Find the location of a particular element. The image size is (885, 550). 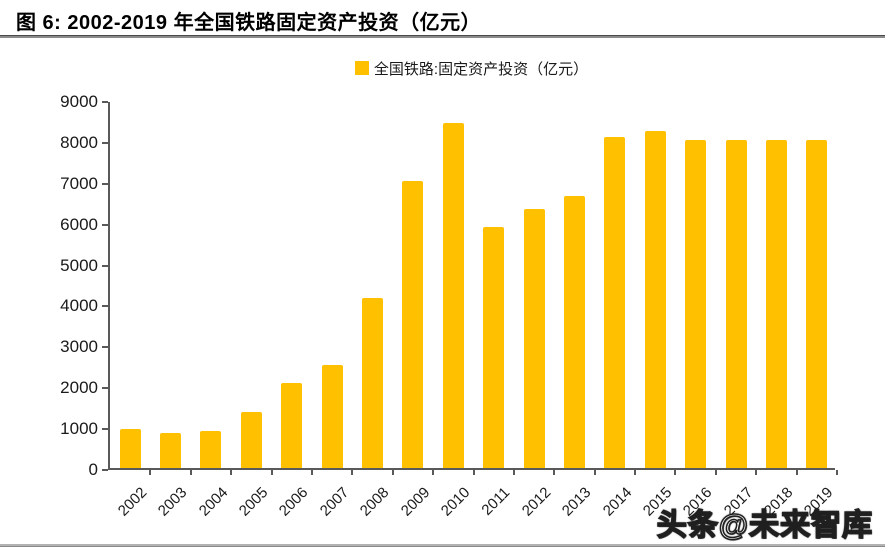

x-axis-label-2003: 2003 is located at coordinates (172, 502).